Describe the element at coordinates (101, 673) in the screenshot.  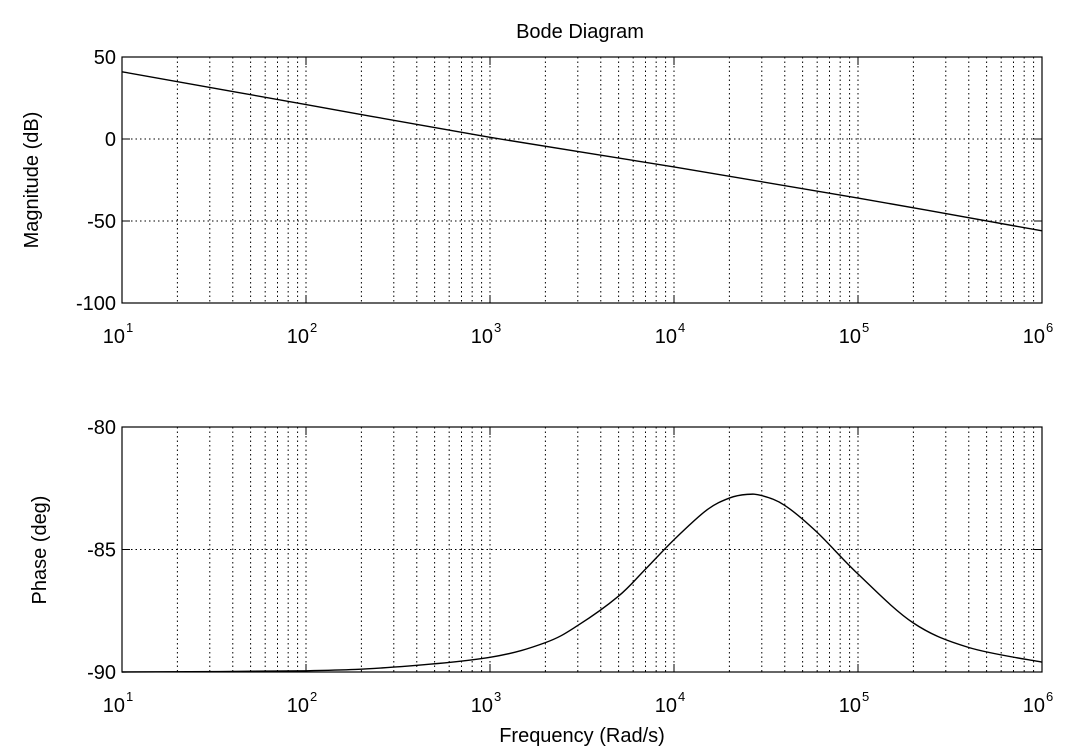
I see `phase-y-tick-label: -90` at that location.